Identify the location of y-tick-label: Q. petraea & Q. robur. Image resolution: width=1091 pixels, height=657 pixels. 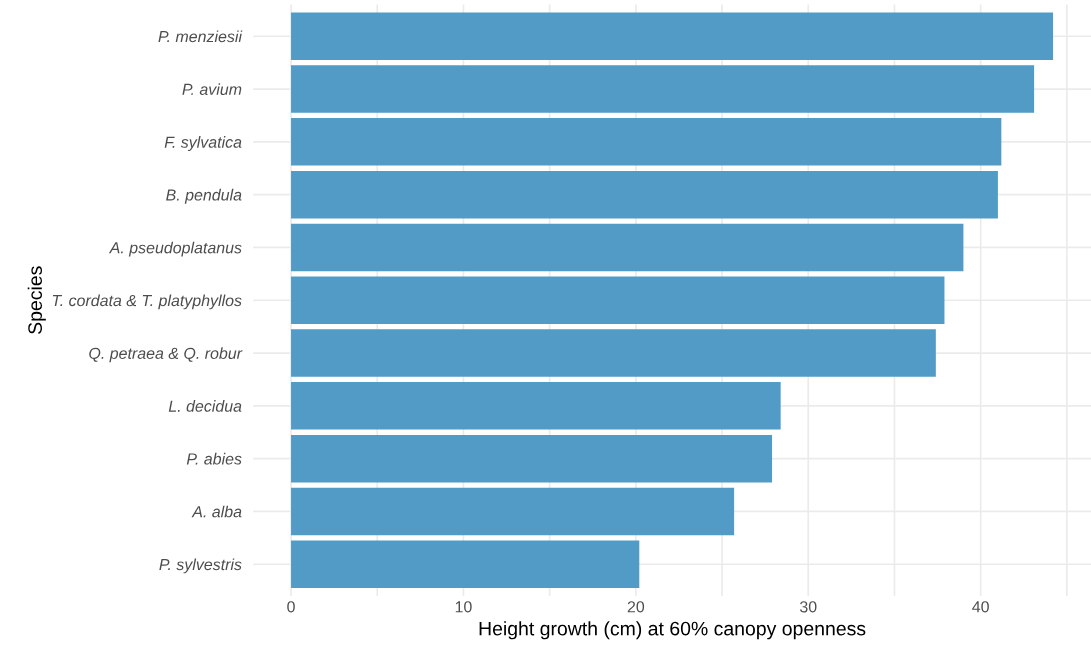
(166, 355).